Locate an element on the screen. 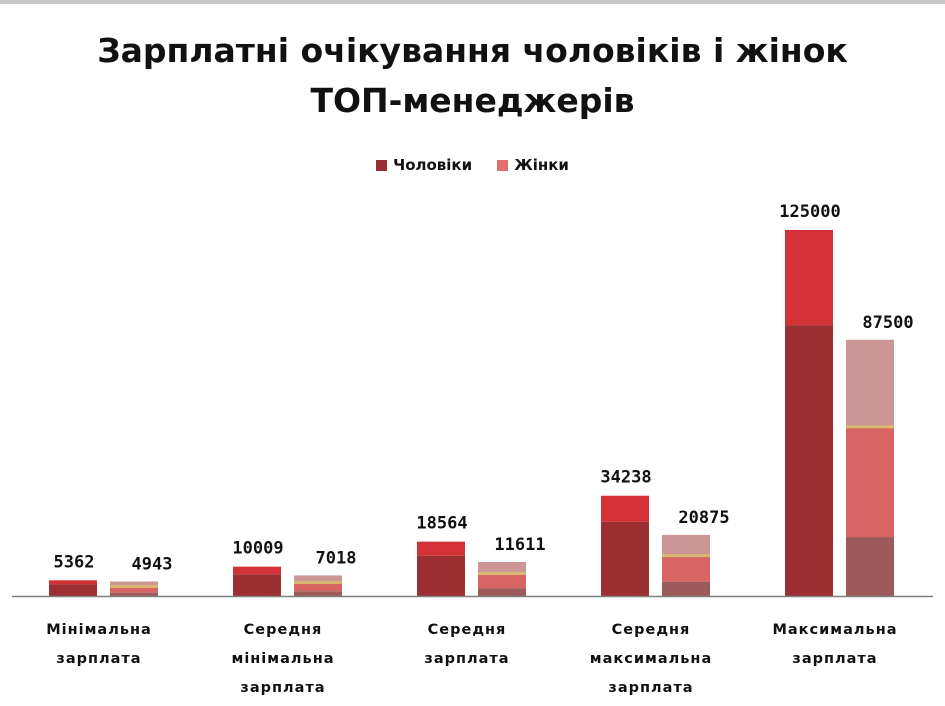 The width and height of the screenshot is (945, 706). category-label-0-line-1: зарплата is located at coordinates (98, 659).